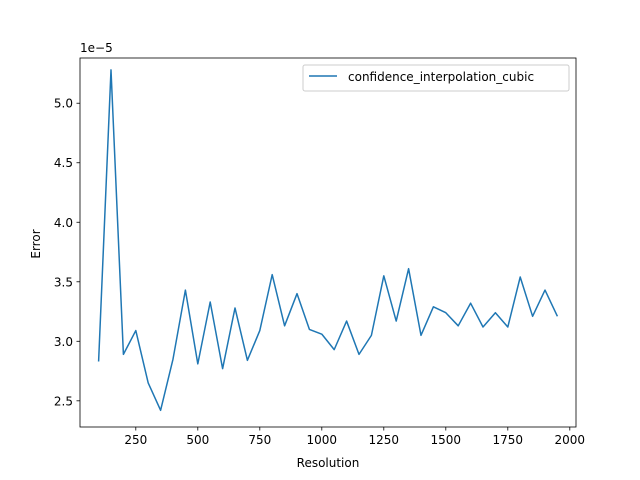 The height and width of the screenshot is (480, 640). What do you see at coordinates (63, 163) in the screenshot?
I see `y-tick-label: 4.5` at bounding box center [63, 163].